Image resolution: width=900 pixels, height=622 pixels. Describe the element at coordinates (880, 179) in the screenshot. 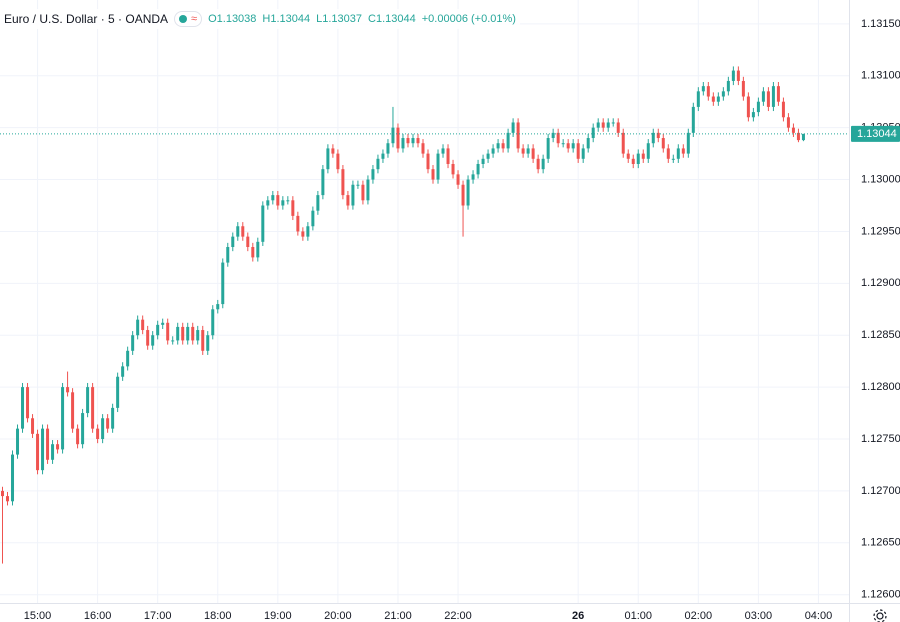

I see `y-tick-label: 1.13000` at that location.